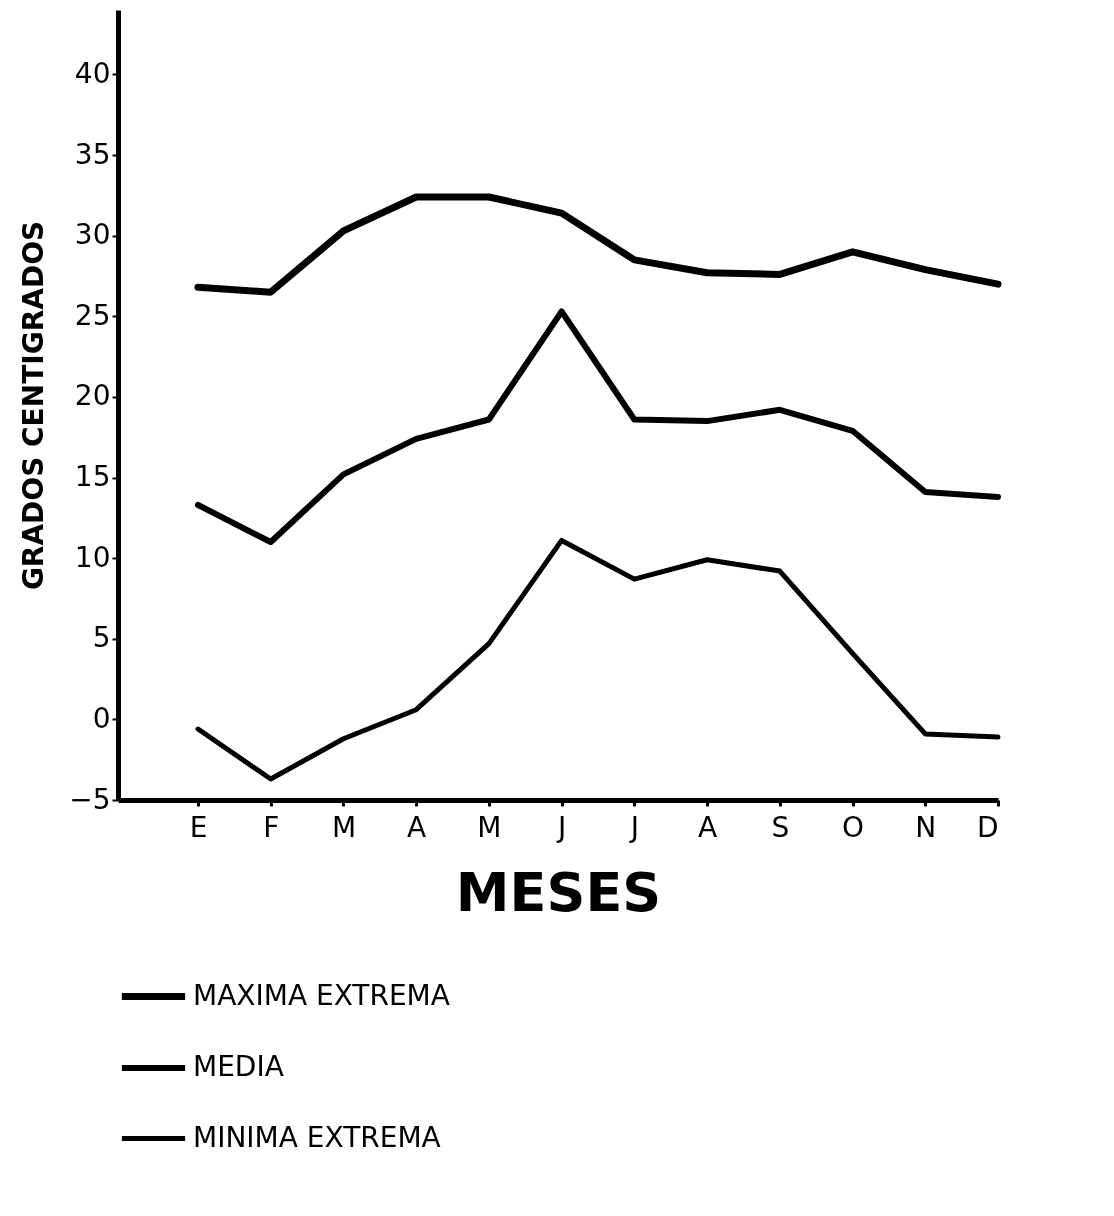 The image size is (1114, 1216). Describe the element at coordinates (317, 1137) in the screenshot. I see `legend-label: MINIMA EXTREMA` at that location.